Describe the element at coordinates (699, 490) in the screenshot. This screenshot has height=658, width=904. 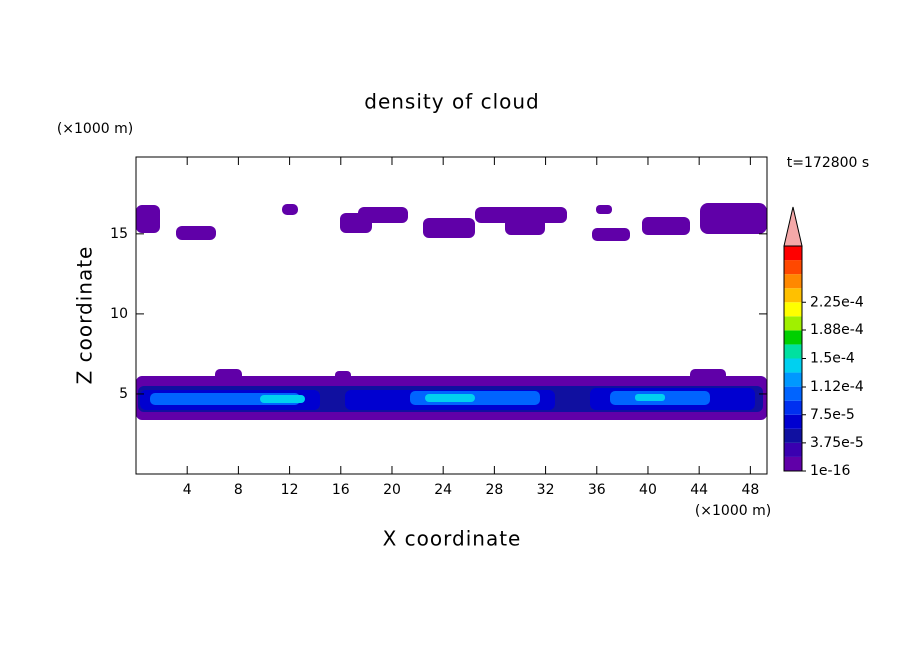
I see `x-tick-label: 44` at that location.